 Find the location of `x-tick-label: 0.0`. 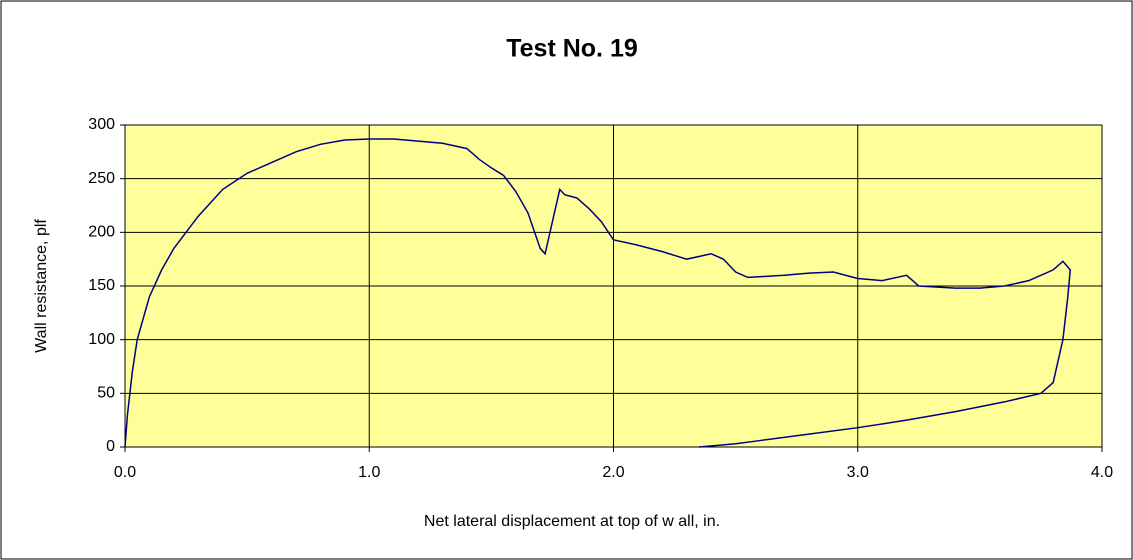

x-tick-label: 0.0 is located at coordinates (125, 472).